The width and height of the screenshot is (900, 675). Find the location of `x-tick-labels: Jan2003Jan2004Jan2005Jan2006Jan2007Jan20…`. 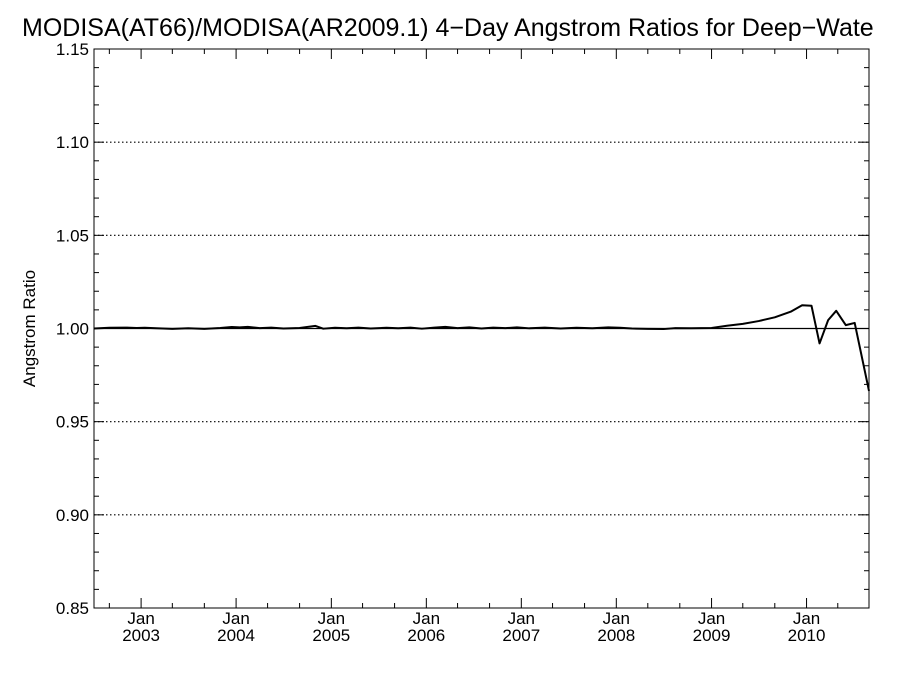

x-tick-labels: Jan2003Jan2004Jan2005Jan2006Jan2007Jan20… is located at coordinates (473, 627).